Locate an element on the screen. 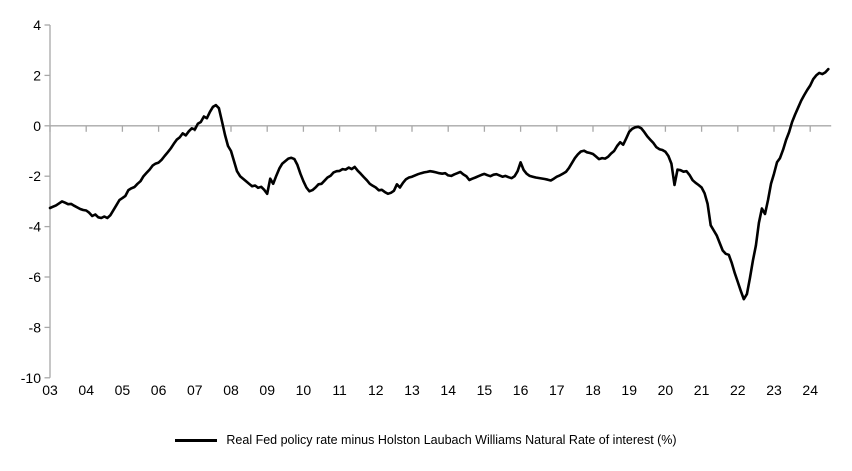  x-axis-tick-label: 06 is located at coordinates (159, 390).